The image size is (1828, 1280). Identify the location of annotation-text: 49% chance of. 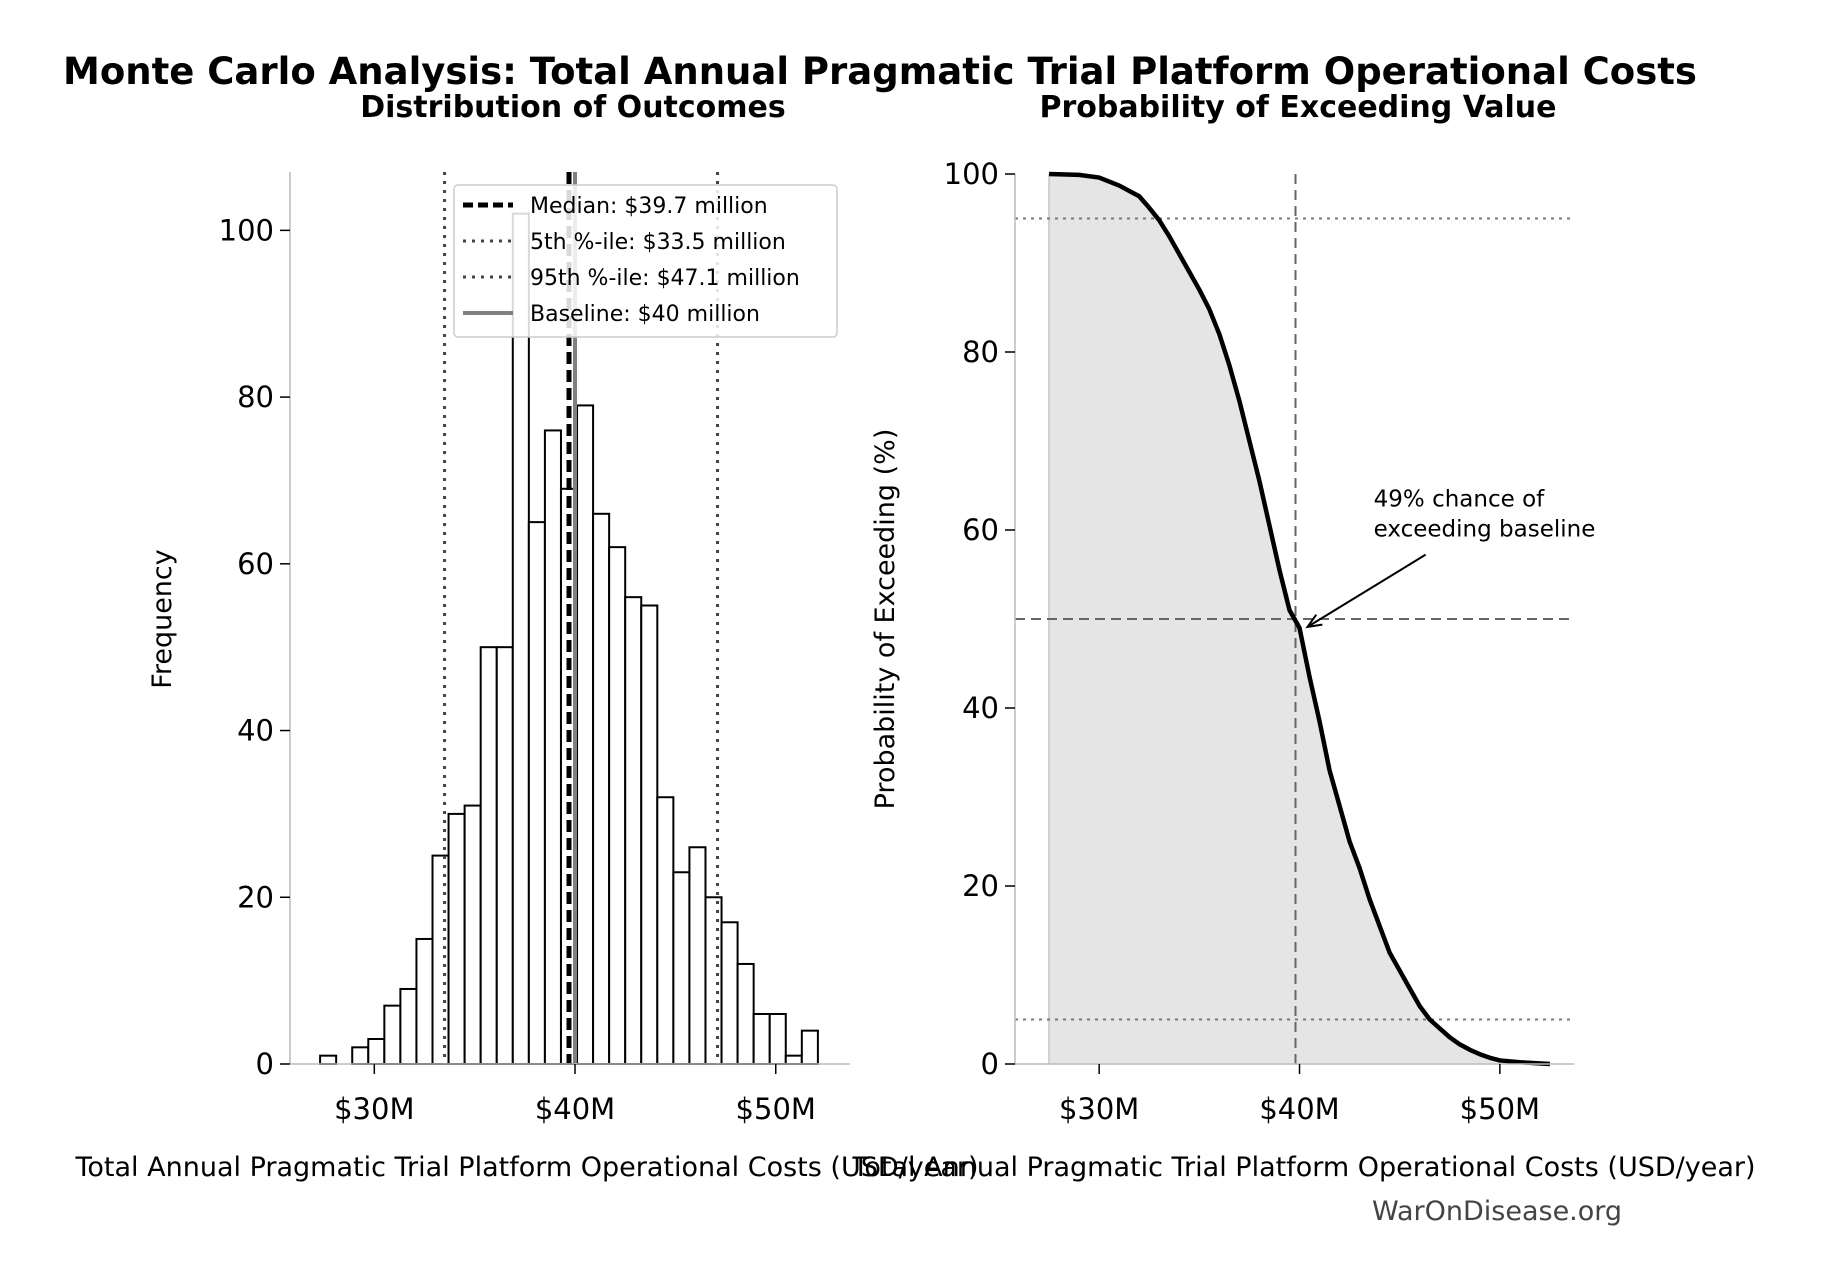
(1460, 500).